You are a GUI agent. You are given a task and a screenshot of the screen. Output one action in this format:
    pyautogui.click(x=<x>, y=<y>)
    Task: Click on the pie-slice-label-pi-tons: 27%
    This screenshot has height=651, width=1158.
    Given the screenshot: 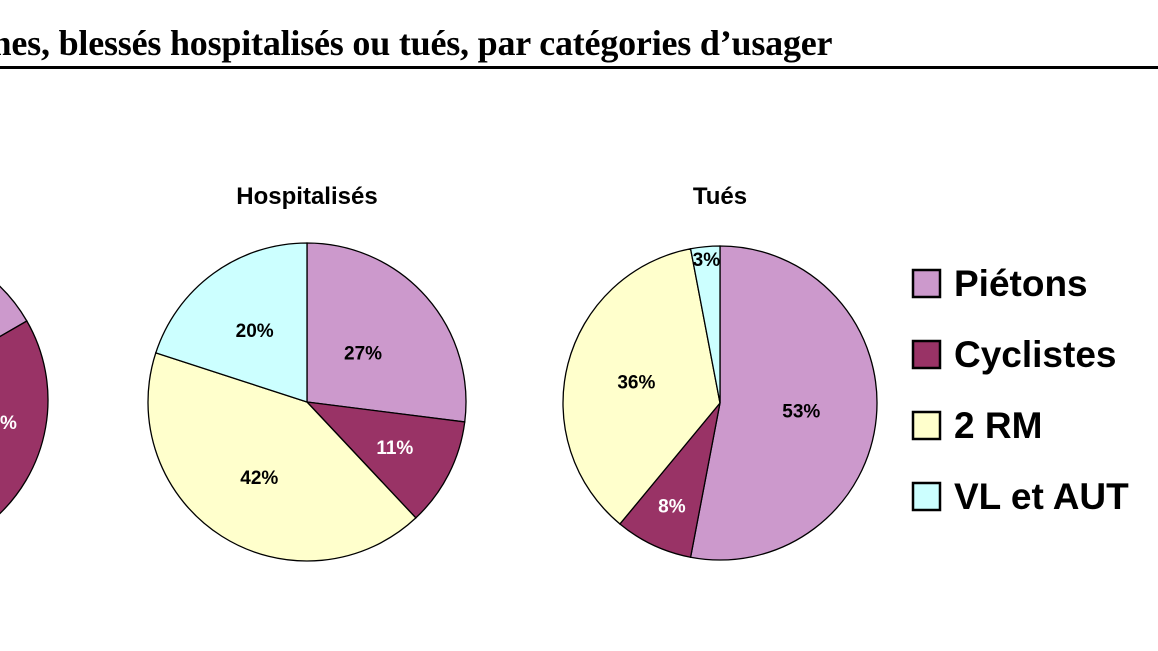 What is the action you would take?
    pyautogui.click(x=363, y=354)
    